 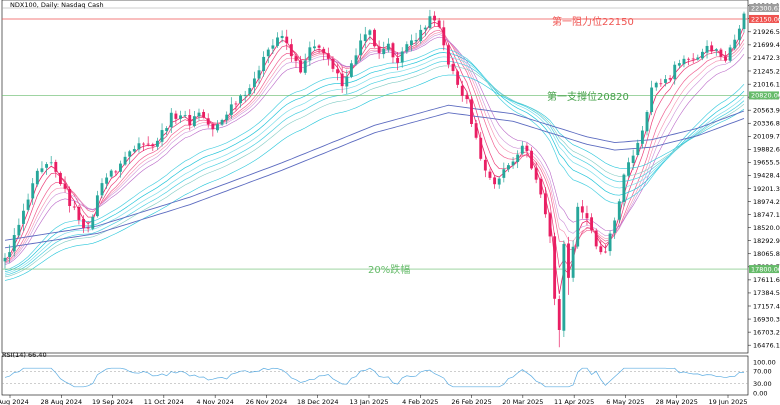 What do you see at coordinates (766, 293) in the screenshot?
I see `y-tick-label: 17384.50` at bounding box center [766, 293].